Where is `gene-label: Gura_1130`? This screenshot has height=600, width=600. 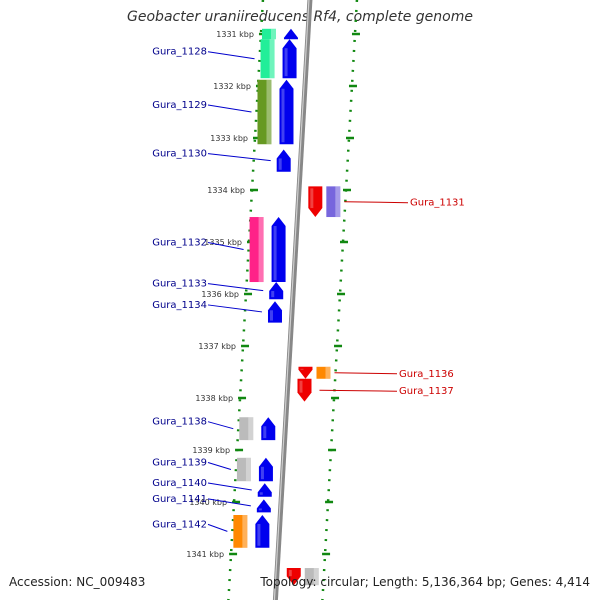
gene-label: Gura_1130 is located at coordinates (179, 154).